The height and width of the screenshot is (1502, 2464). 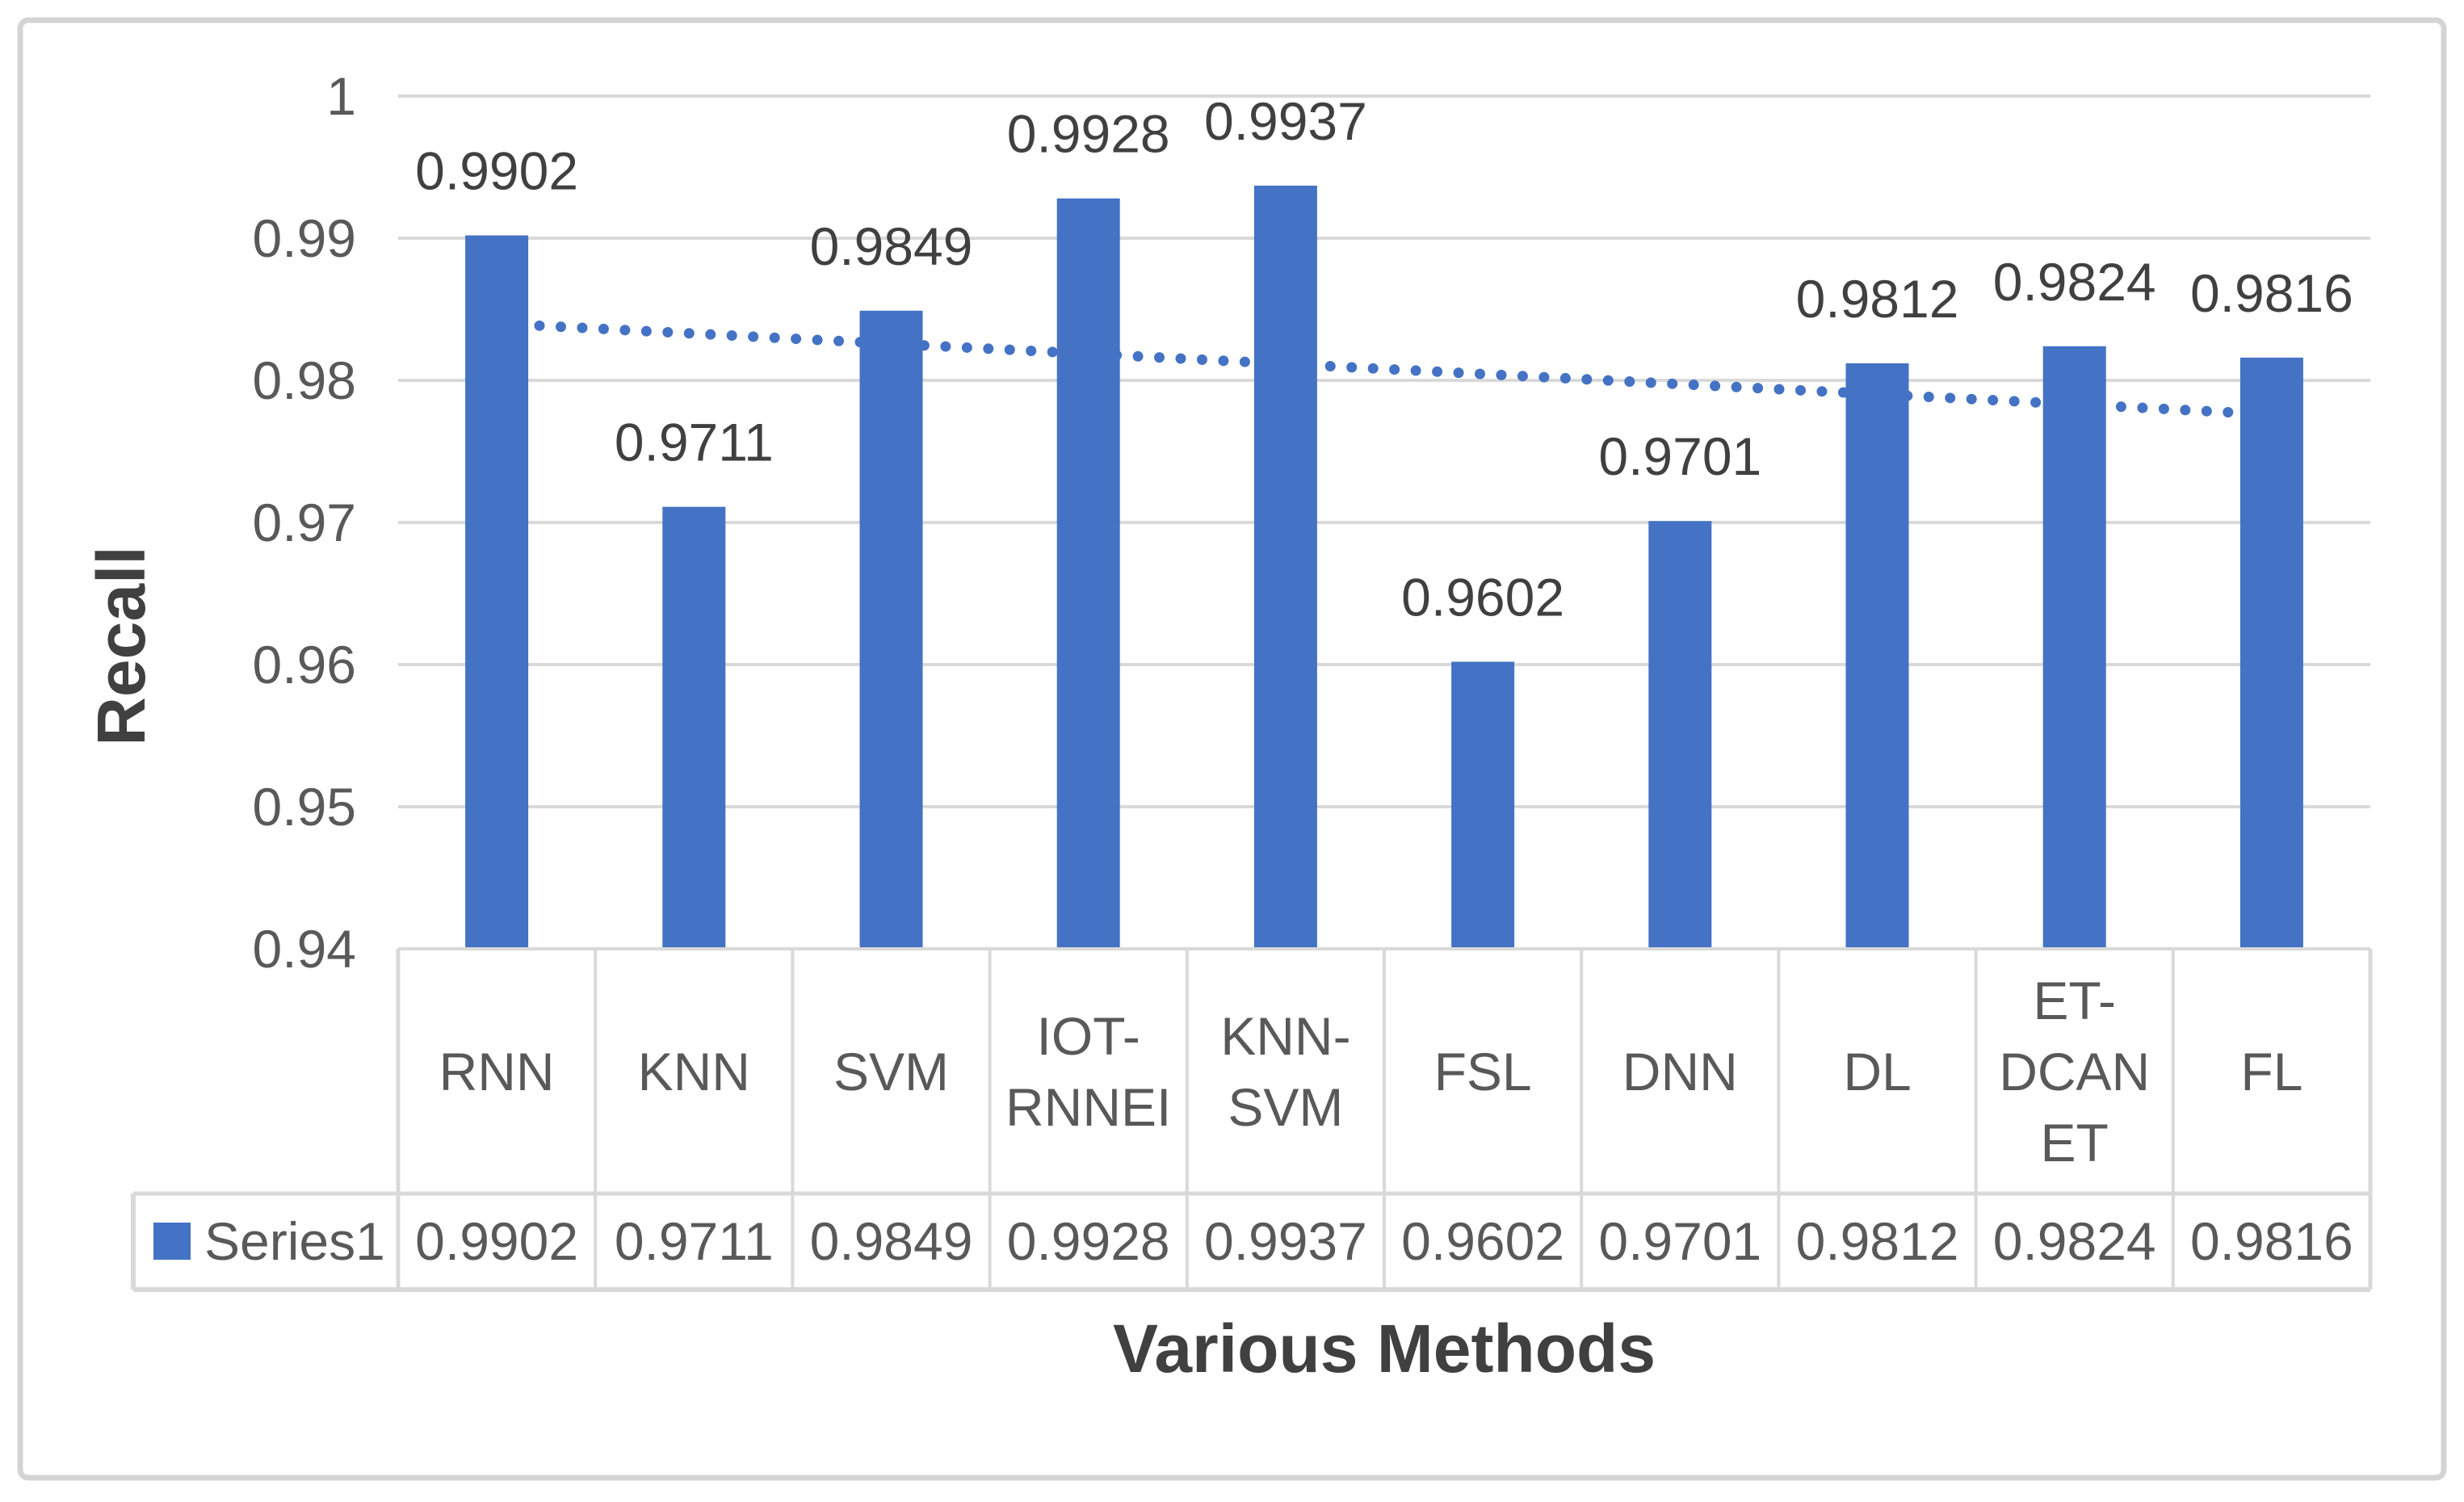 I want to click on bar-data-label: 0.9824, so click(x=2074, y=282).